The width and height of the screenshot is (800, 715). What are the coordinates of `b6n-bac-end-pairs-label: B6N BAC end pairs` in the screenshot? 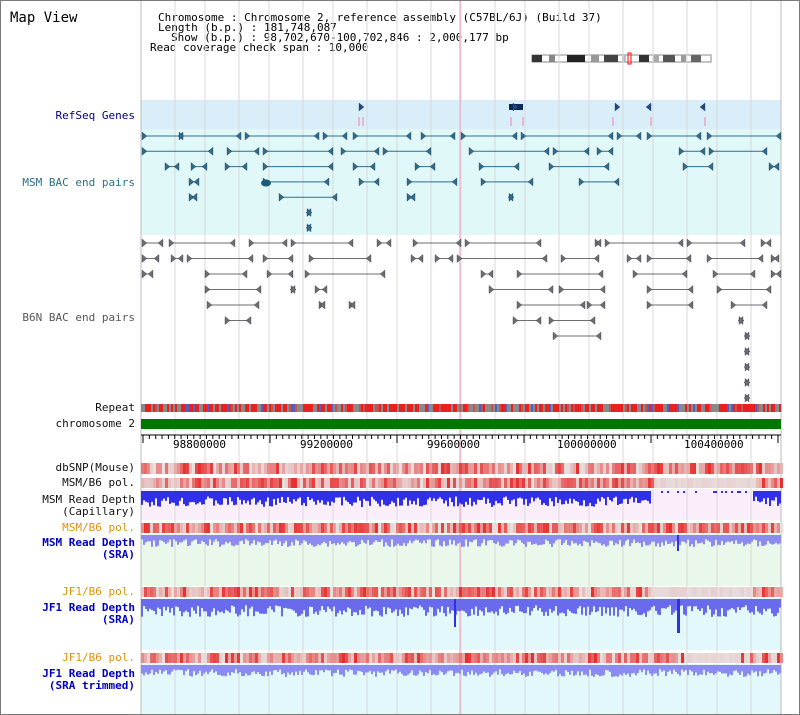 It's located at (78, 317).